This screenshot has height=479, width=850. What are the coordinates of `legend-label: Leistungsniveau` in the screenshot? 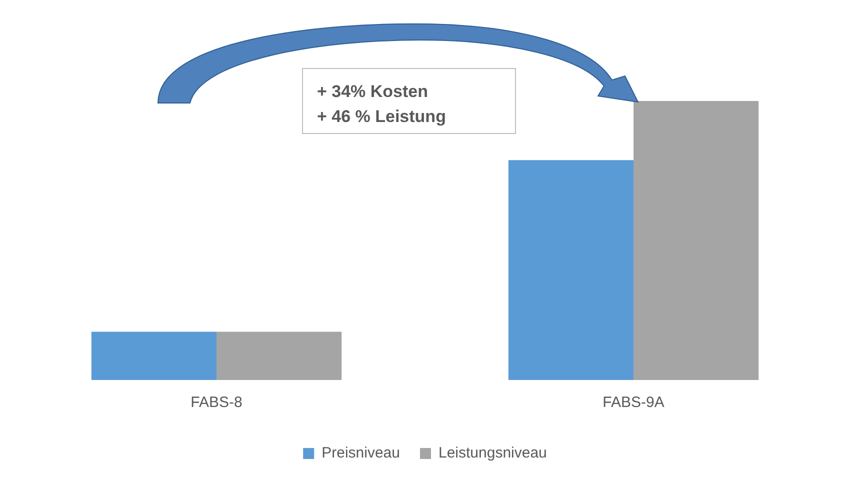 It's located at (492, 453).